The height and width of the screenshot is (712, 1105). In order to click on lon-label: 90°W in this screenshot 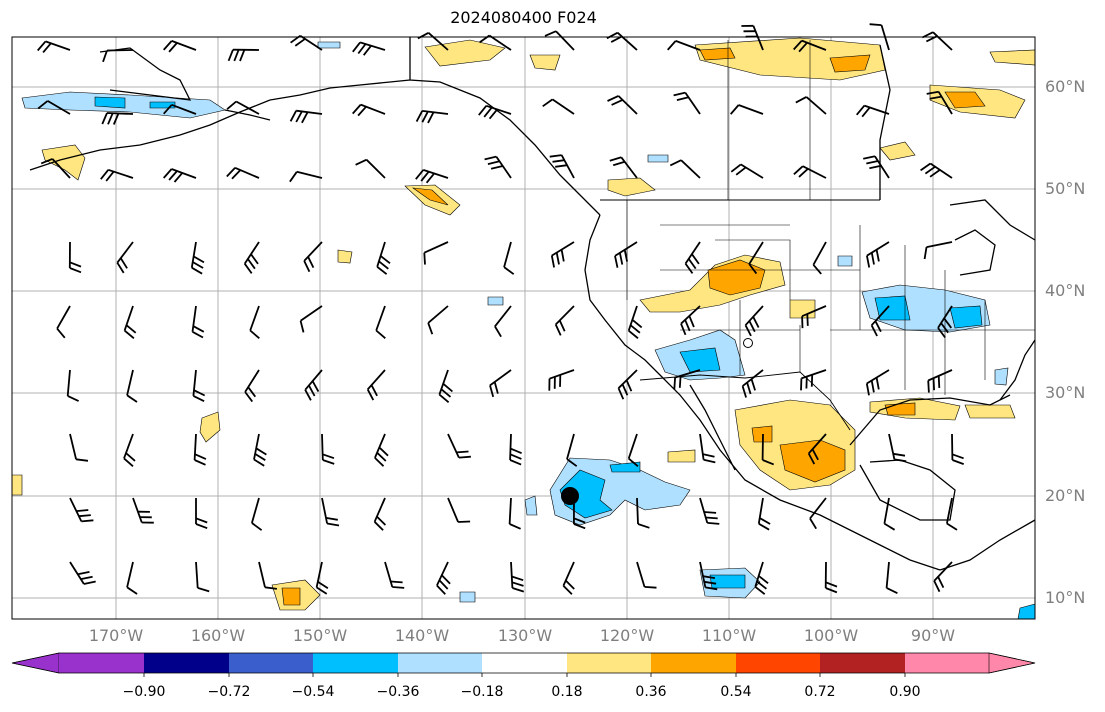, I will do `click(933, 635)`.